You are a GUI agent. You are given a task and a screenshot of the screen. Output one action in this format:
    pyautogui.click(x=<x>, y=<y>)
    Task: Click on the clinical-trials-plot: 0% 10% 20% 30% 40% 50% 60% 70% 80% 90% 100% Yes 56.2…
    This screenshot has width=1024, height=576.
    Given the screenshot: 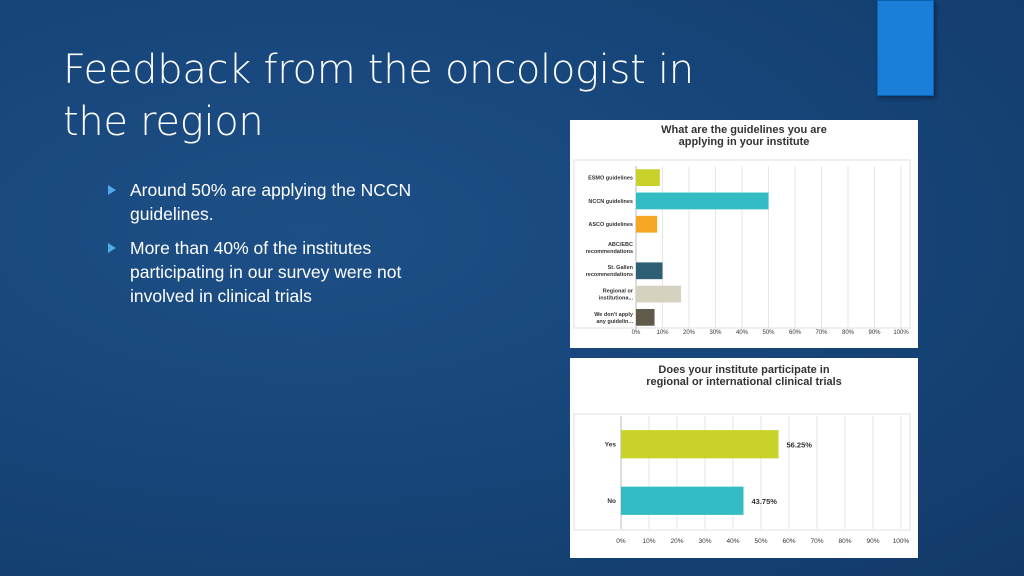 What is the action you would take?
    pyautogui.click(x=742, y=479)
    